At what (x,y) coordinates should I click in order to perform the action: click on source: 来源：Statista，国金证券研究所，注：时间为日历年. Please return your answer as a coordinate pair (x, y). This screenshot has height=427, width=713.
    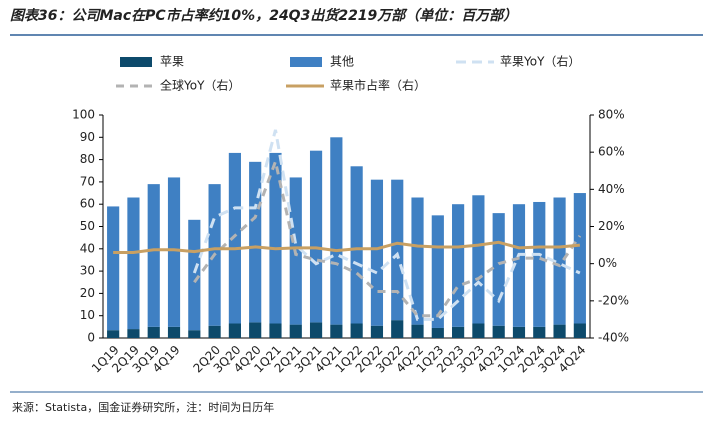
    Looking at the image, I should click on (143, 407).